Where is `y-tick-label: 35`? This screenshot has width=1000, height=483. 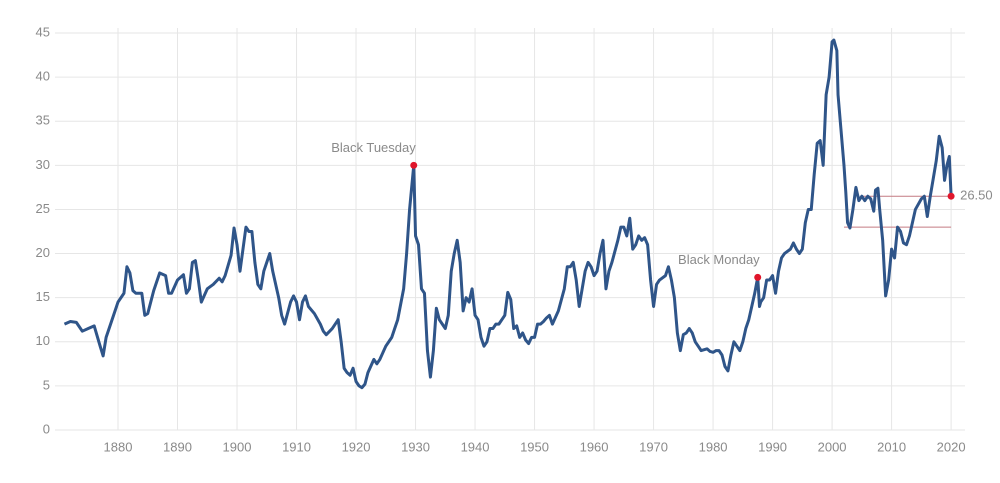
y-tick-label: 35 is located at coordinates (43, 120).